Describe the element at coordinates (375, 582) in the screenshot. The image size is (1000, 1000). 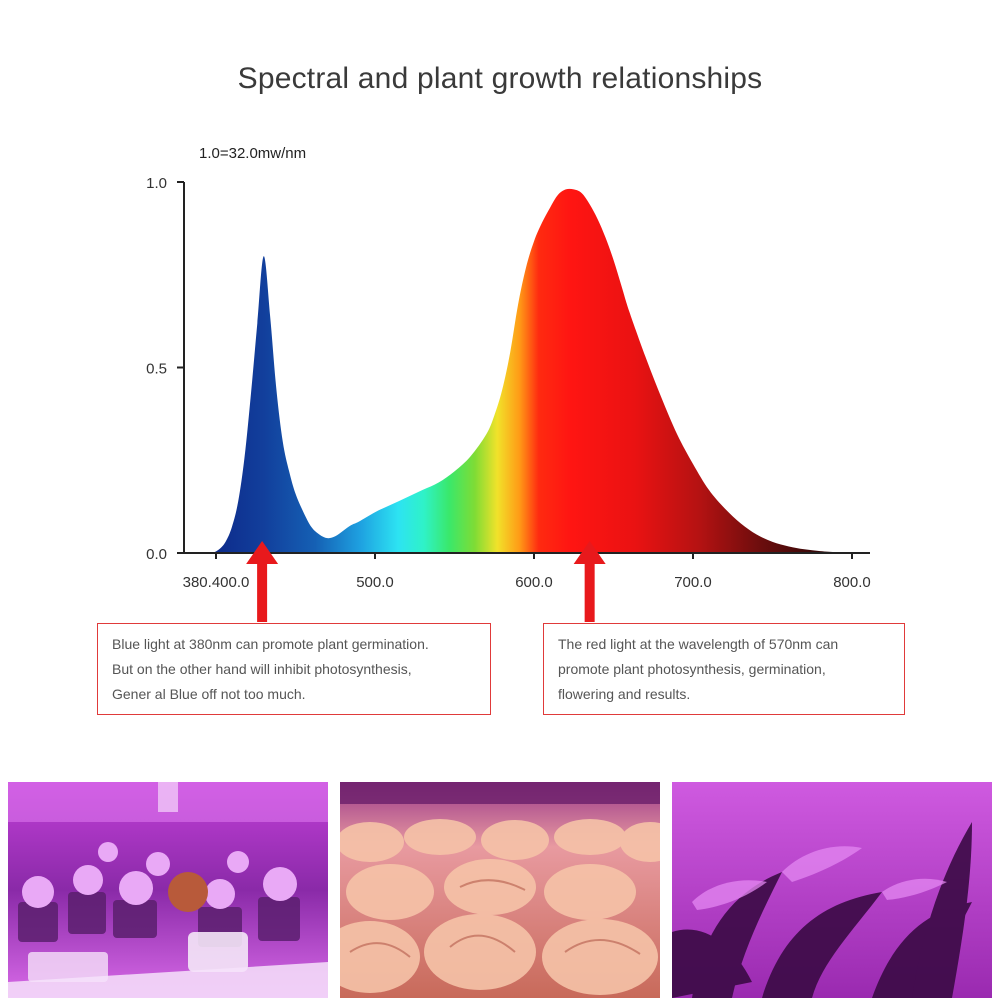
I see `x-tick-label: 500.0` at that location.